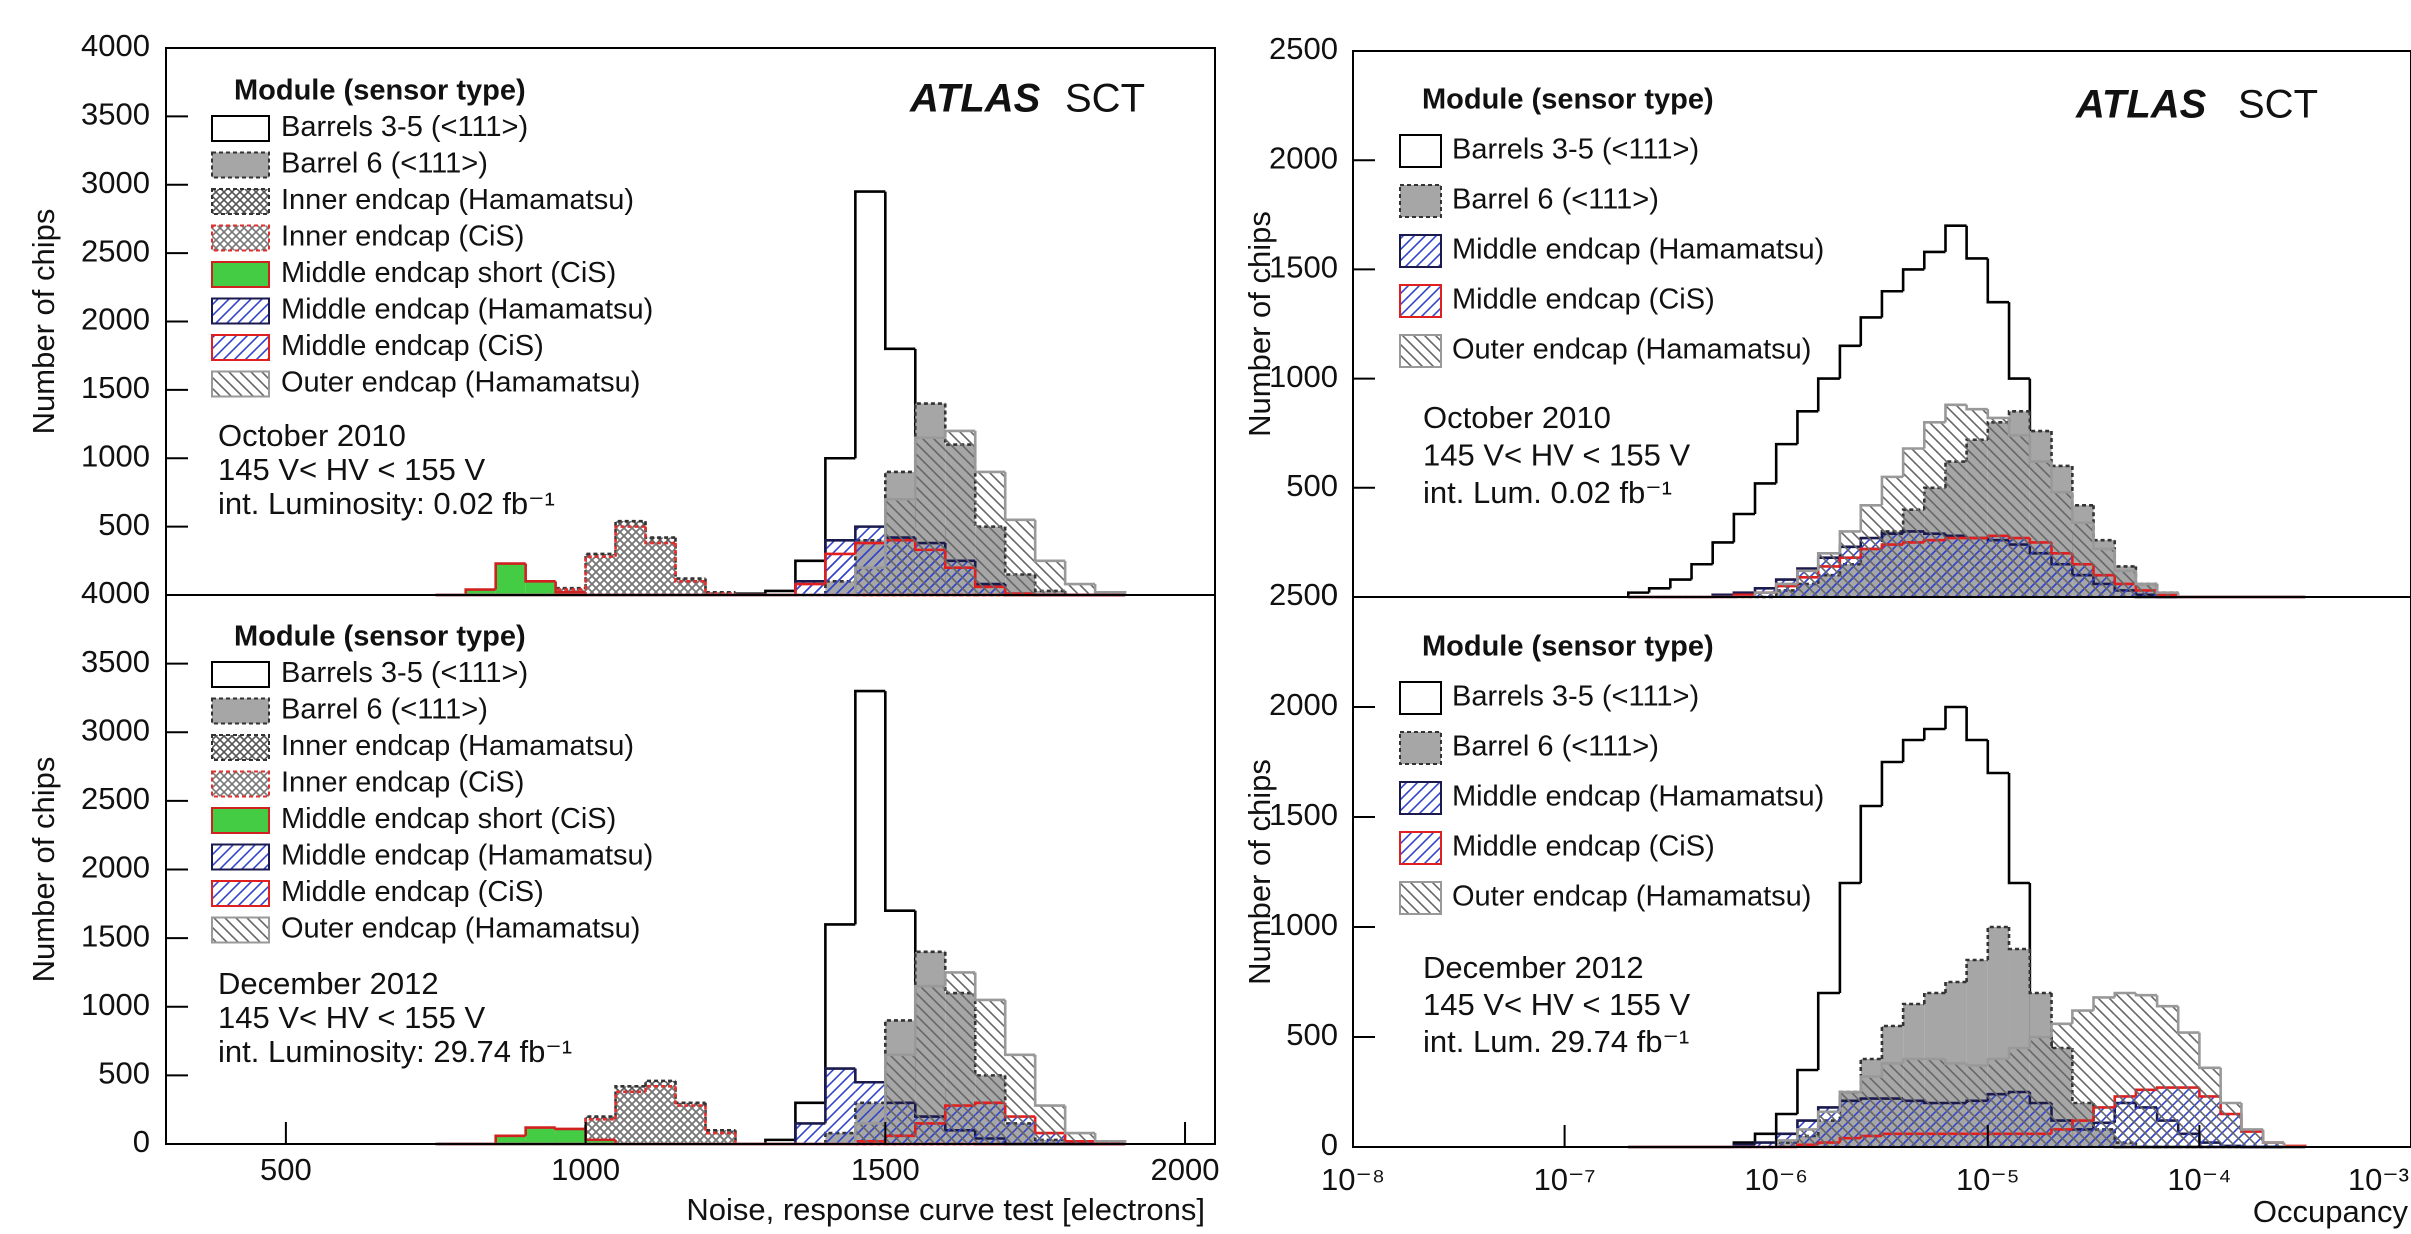 The width and height of the screenshot is (2411, 1234). Describe the element at coordinates (1776, 1179) in the screenshot. I see `x-tick-label: 10⁻⁶` at that location.